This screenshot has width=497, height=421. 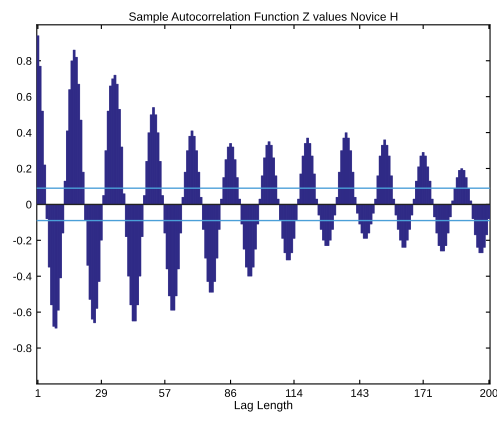 What do you see at coordinates (360, 393) in the screenshot?
I see `x-tick-label: 143` at bounding box center [360, 393].